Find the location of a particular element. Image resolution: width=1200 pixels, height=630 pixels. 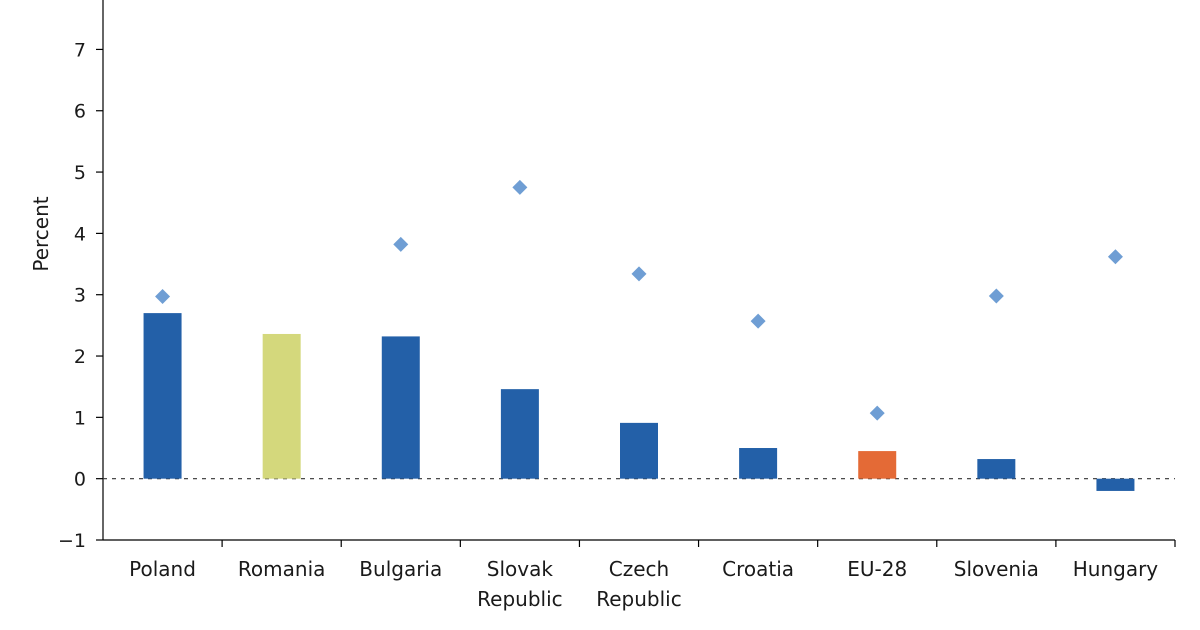

x-category-label: Hungary is located at coordinates (1116, 569).